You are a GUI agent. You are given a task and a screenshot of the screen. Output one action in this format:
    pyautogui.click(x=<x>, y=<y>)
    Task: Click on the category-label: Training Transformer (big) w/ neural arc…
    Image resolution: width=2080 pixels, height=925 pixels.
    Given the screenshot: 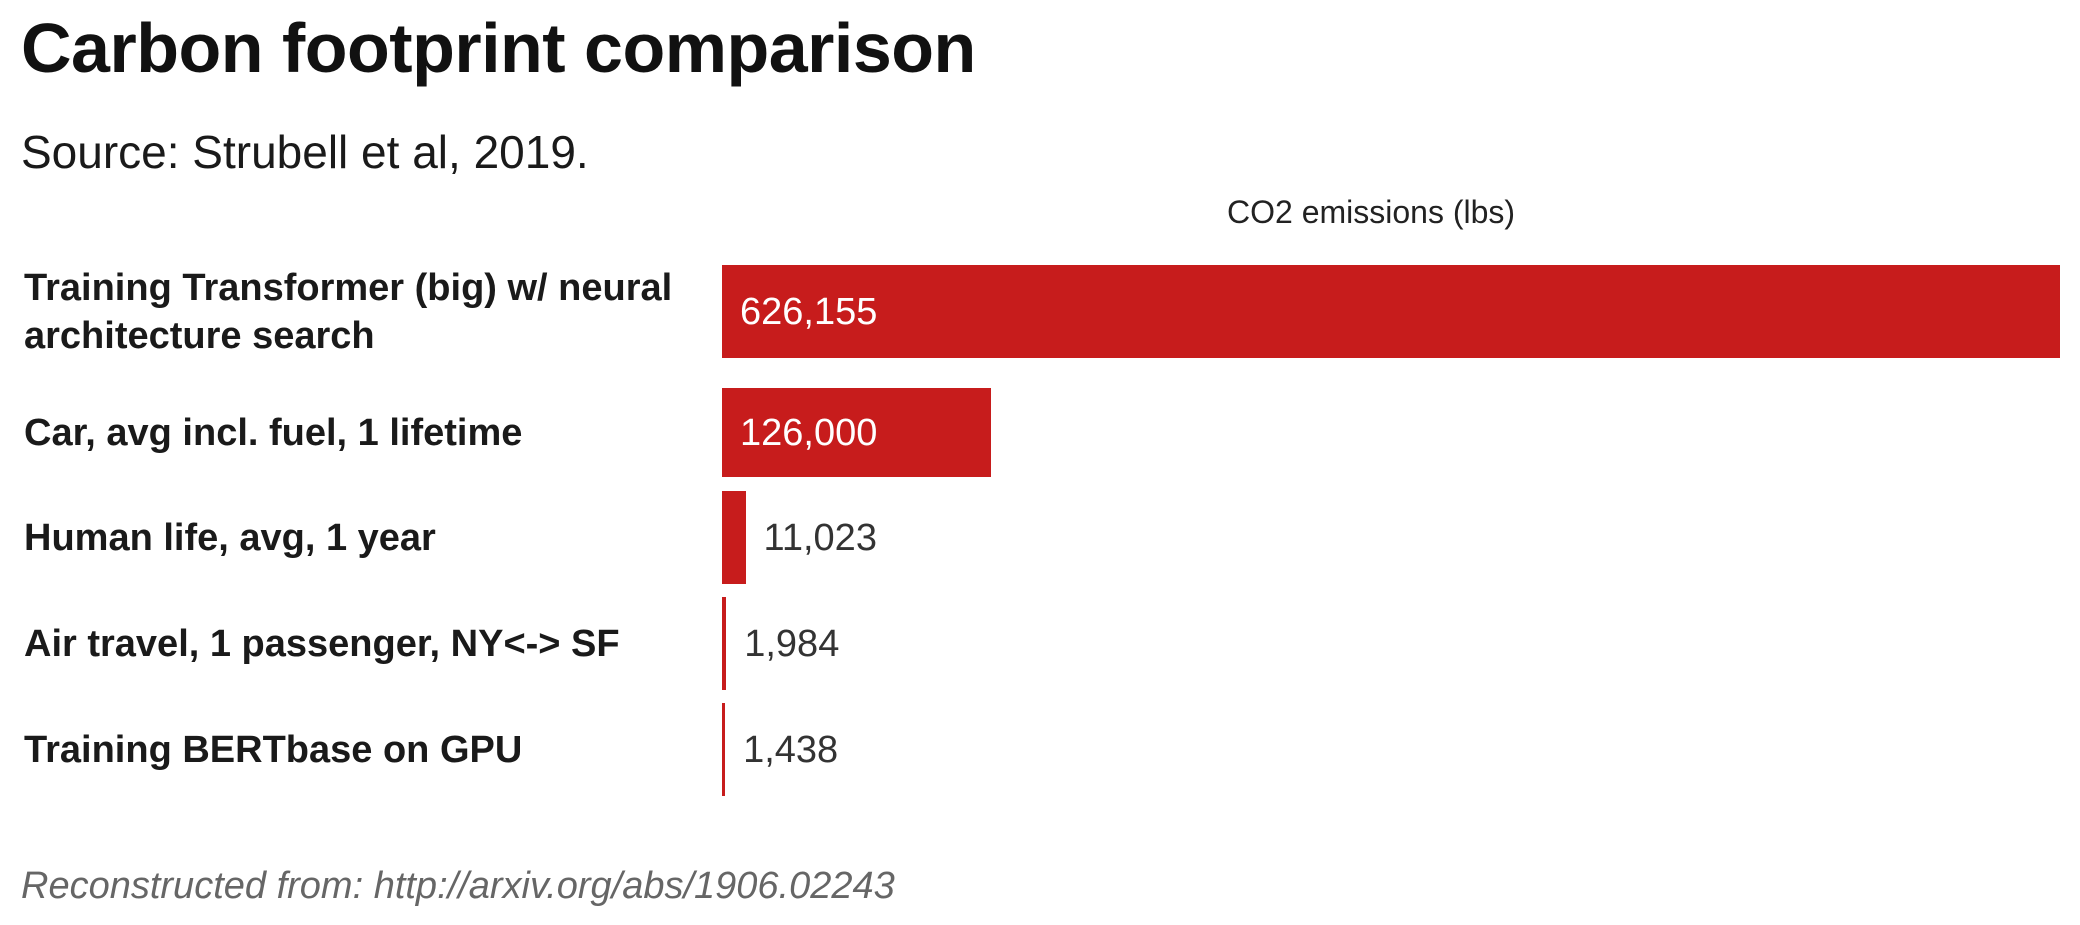 What is the action you would take?
    pyautogui.click(x=348, y=311)
    